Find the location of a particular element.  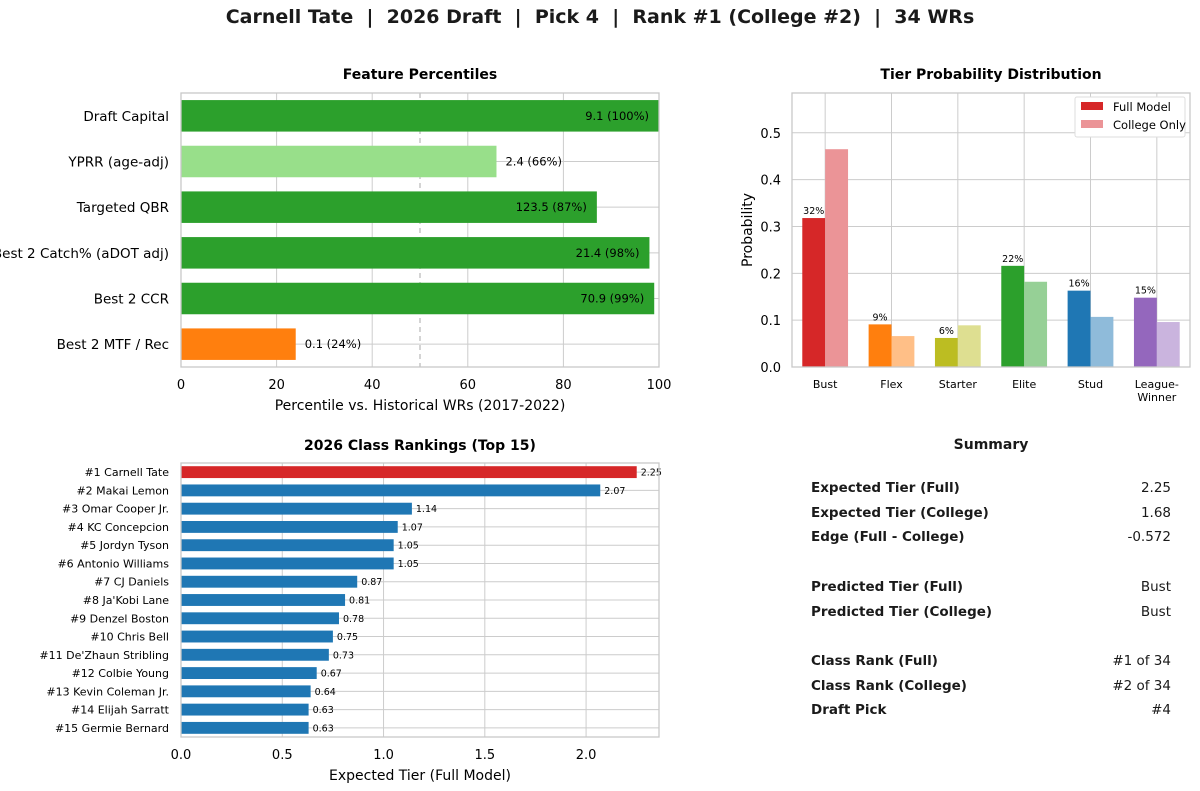

data-label: 0.81 is located at coordinates (359, 601).